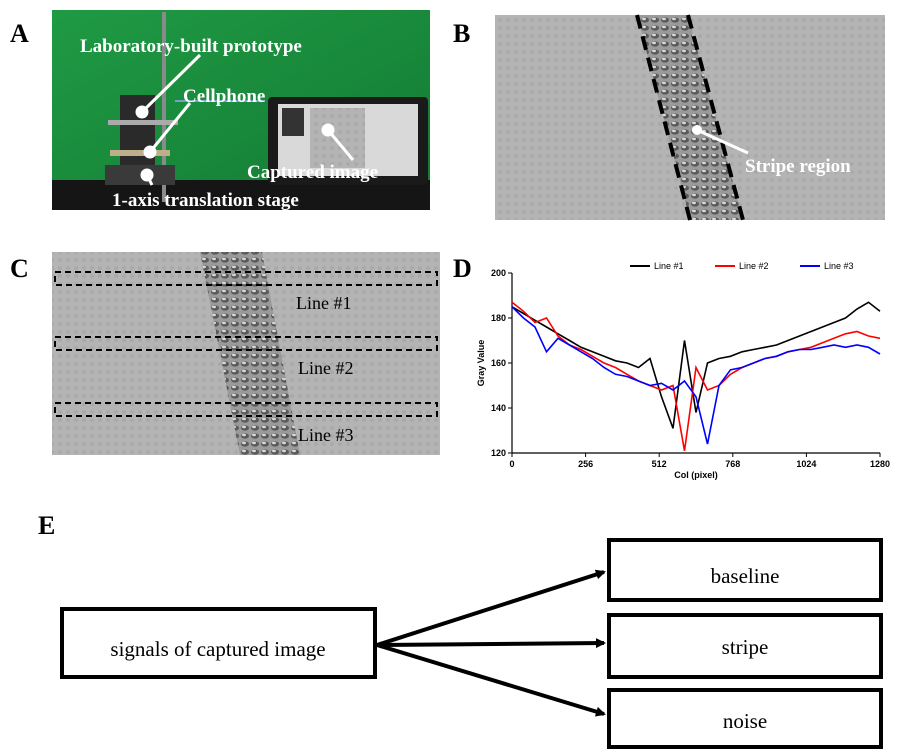  Describe the element at coordinates (462, 268) in the screenshot. I see `panel-letter: D` at that location.